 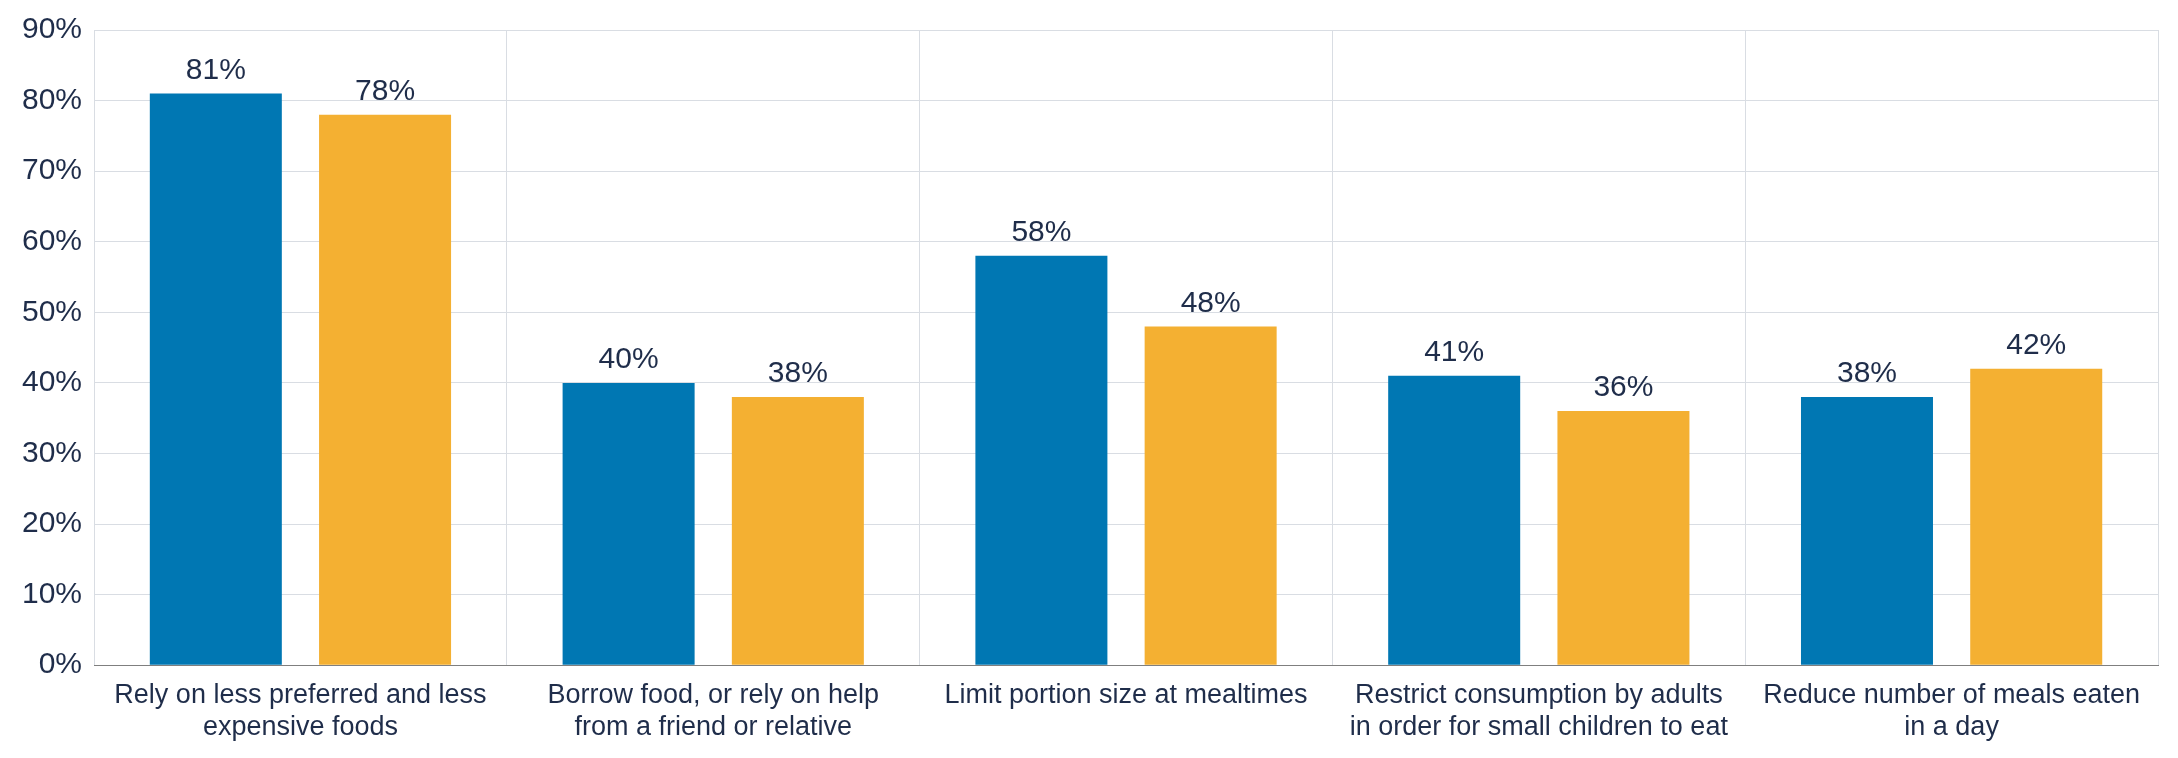 What do you see at coordinates (2036, 344) in the screenshot?
I see `text: 42%` at bounding box center [2036, 344].